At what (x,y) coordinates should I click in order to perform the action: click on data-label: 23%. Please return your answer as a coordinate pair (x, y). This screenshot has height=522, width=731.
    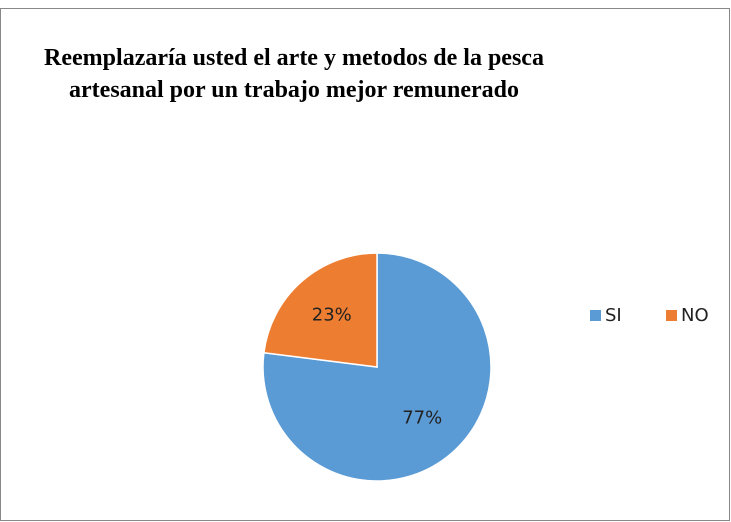
    Looking at the image, I should click on (332, 315).